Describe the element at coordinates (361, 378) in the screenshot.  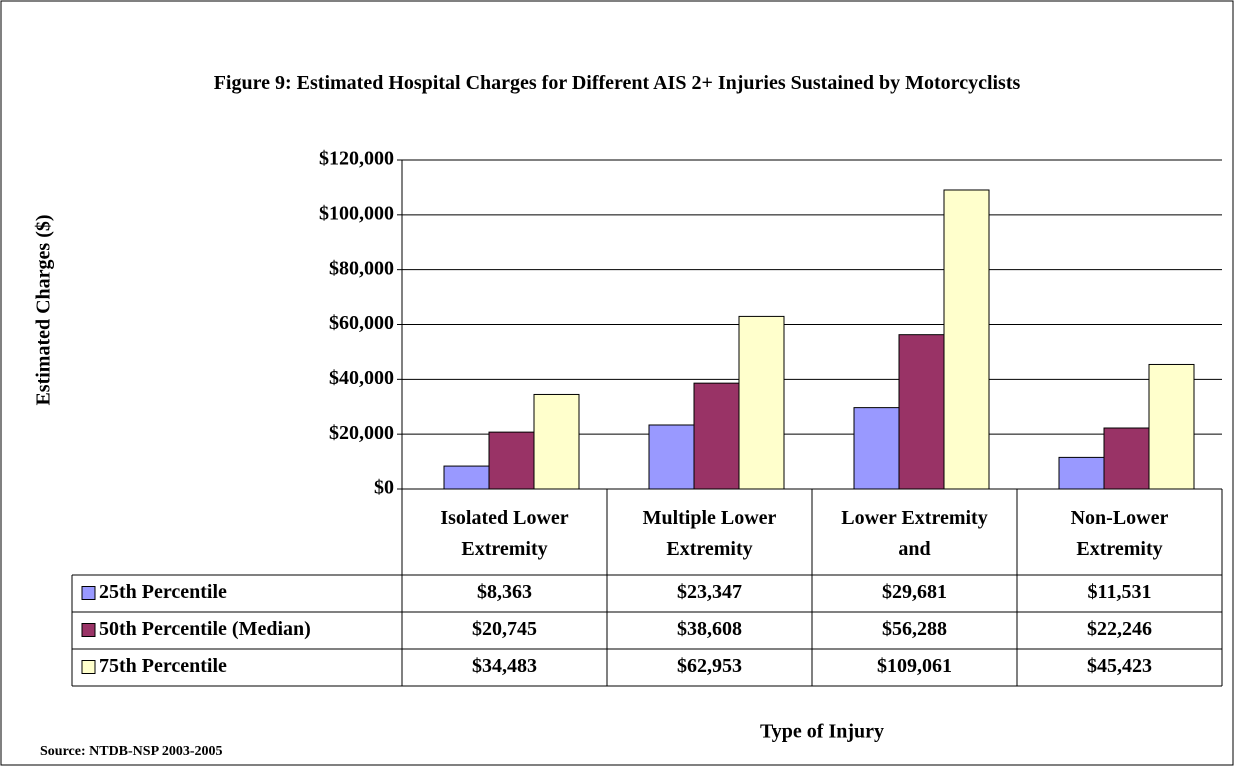
I see `y-tick-label: $40,000` at that location.